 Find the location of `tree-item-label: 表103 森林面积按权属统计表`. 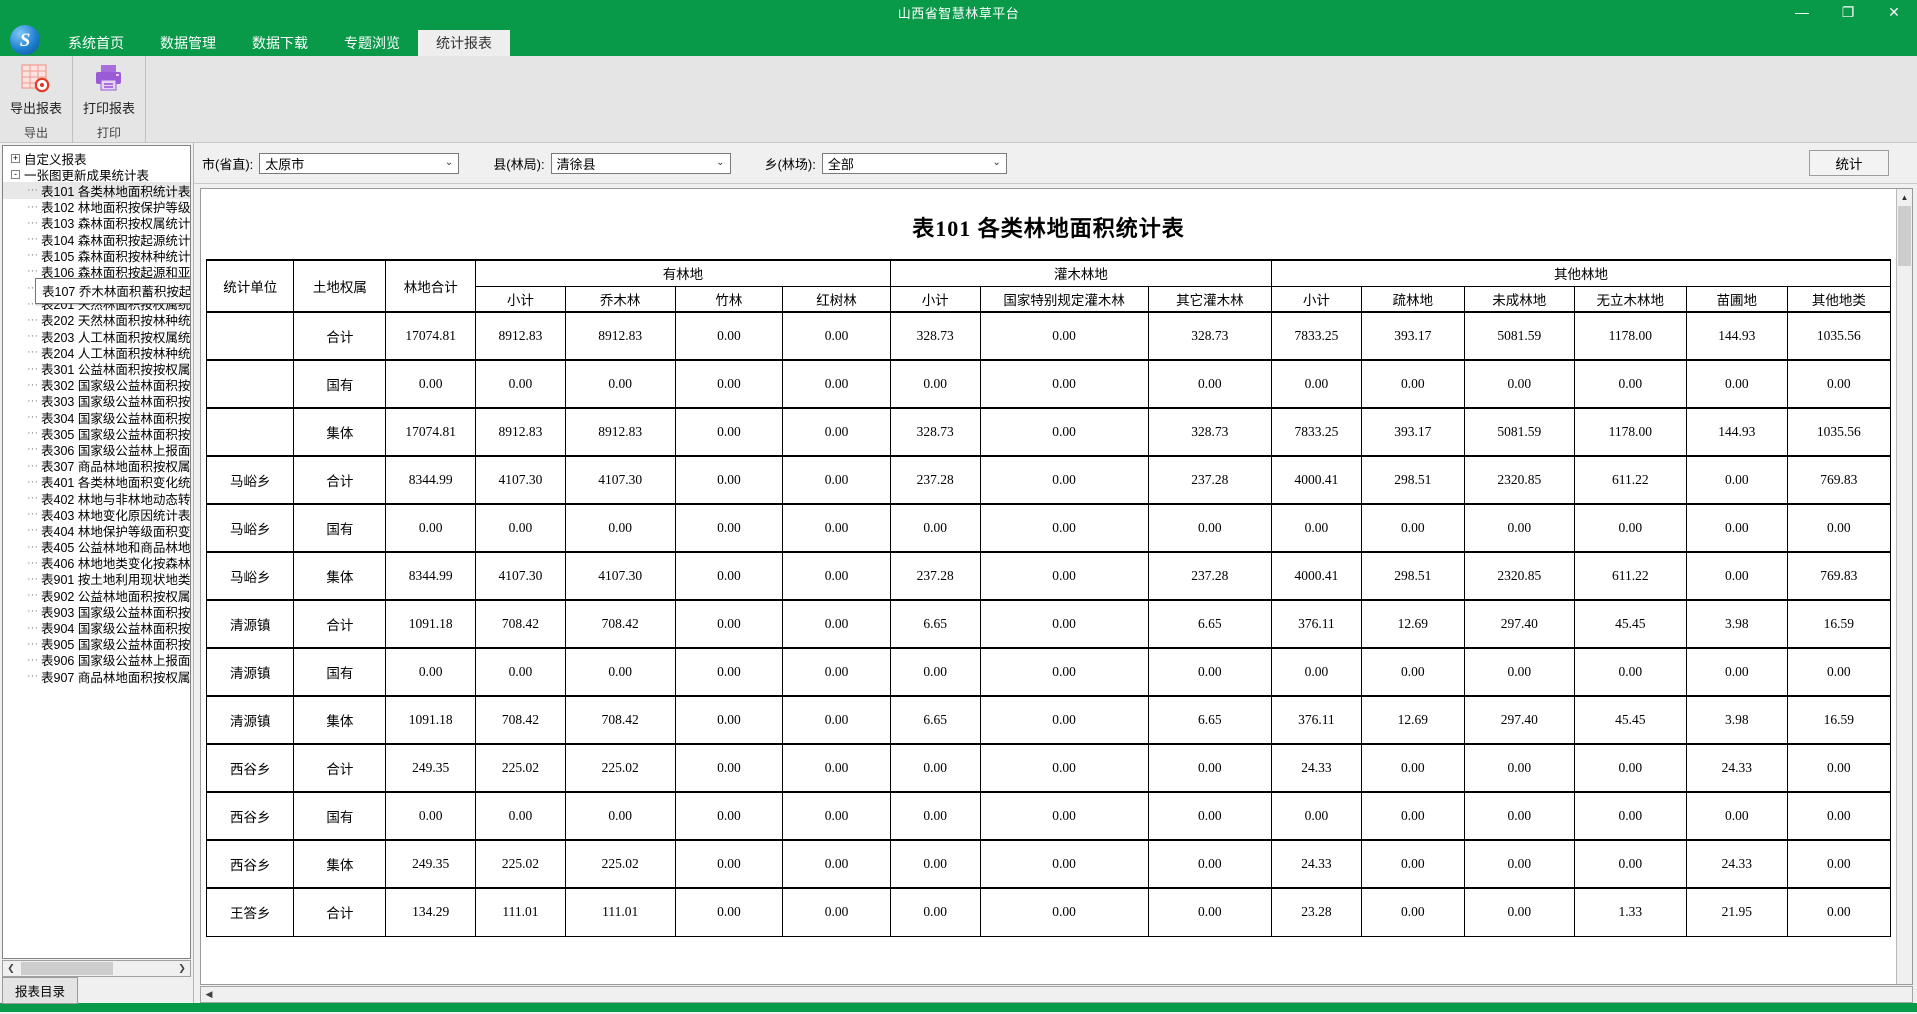

tree-item-label: 表103 森林面积按权属统计表 is located at coordinates (116, 224).